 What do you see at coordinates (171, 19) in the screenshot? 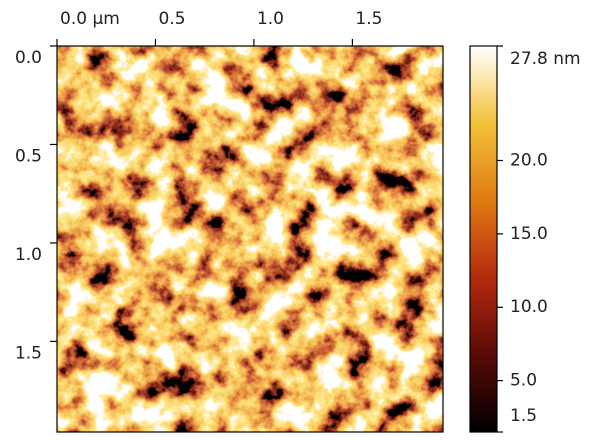
I see `x-tick-label: 0.5` at bounding box center [171, 19].